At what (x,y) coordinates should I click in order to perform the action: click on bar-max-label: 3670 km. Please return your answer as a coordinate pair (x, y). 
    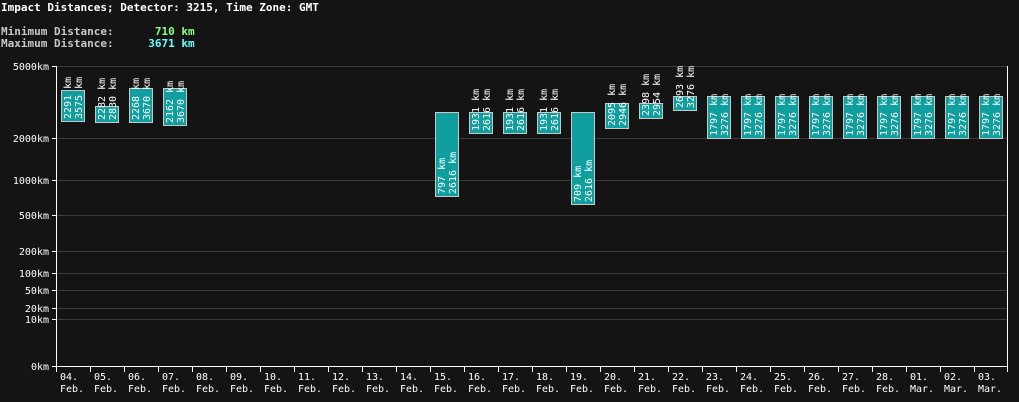
    Looking at the image, I should click on (147, 99).